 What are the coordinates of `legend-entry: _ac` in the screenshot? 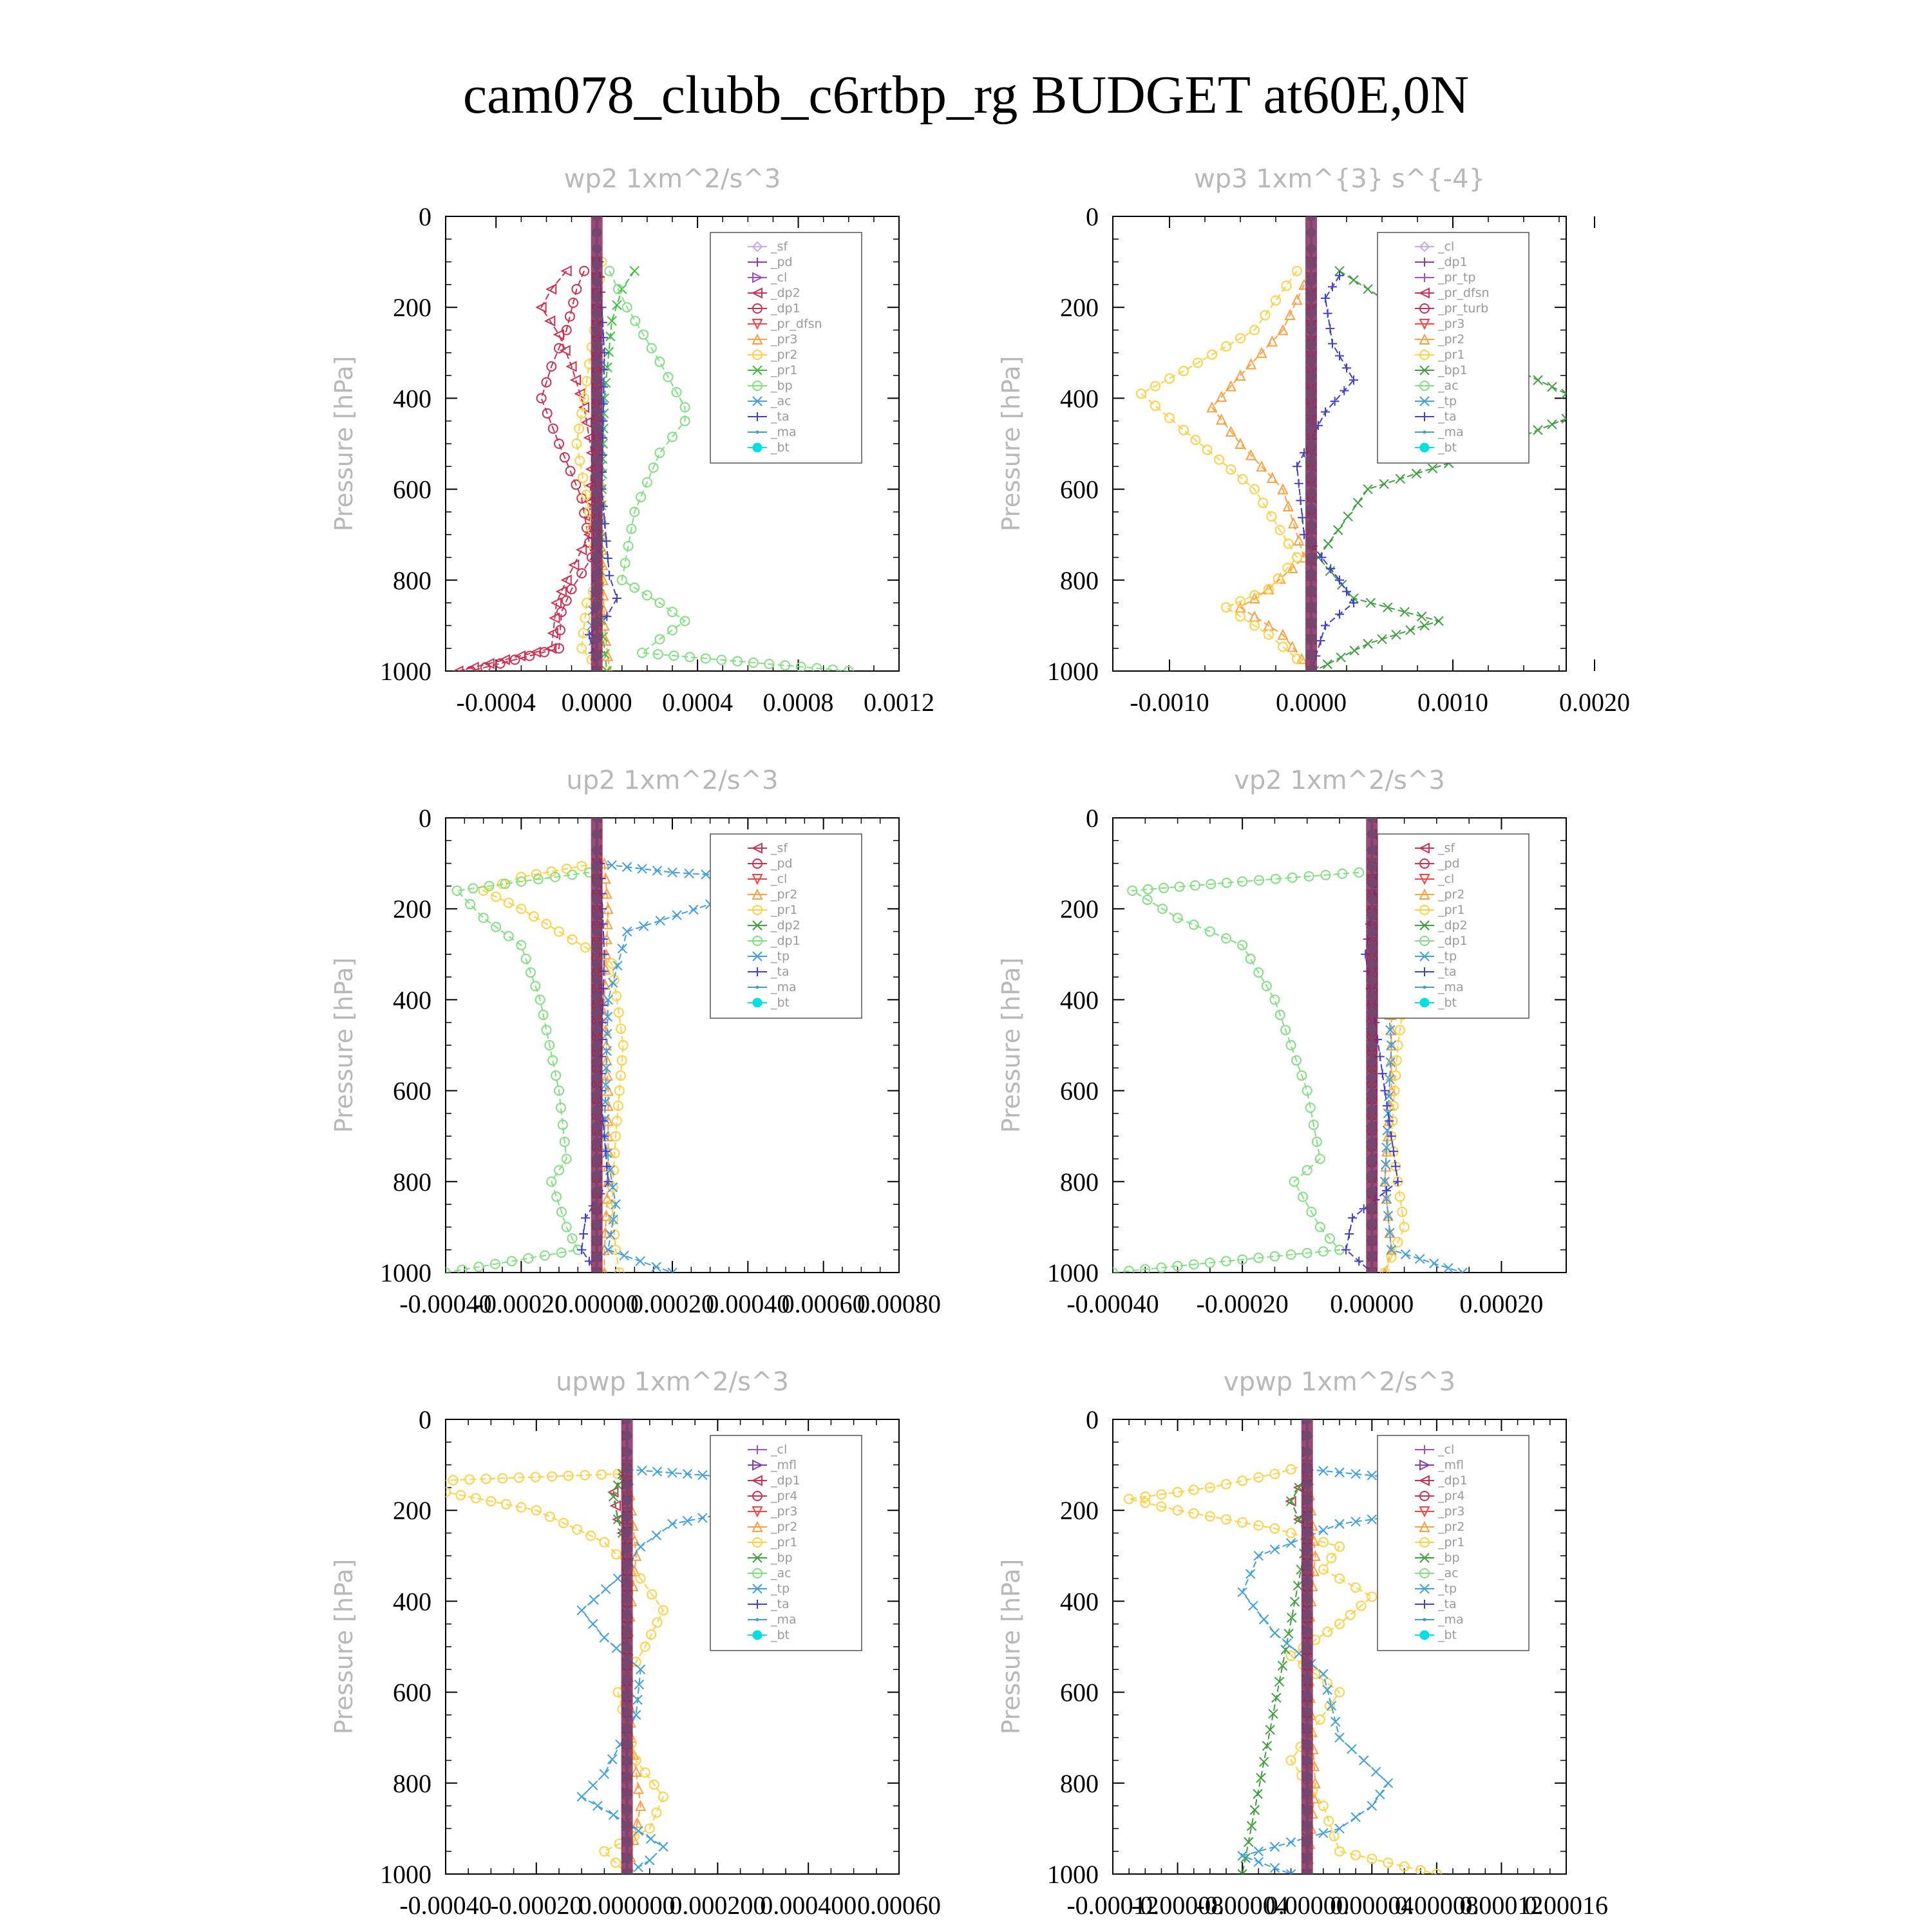 It's located at (770, 1573).